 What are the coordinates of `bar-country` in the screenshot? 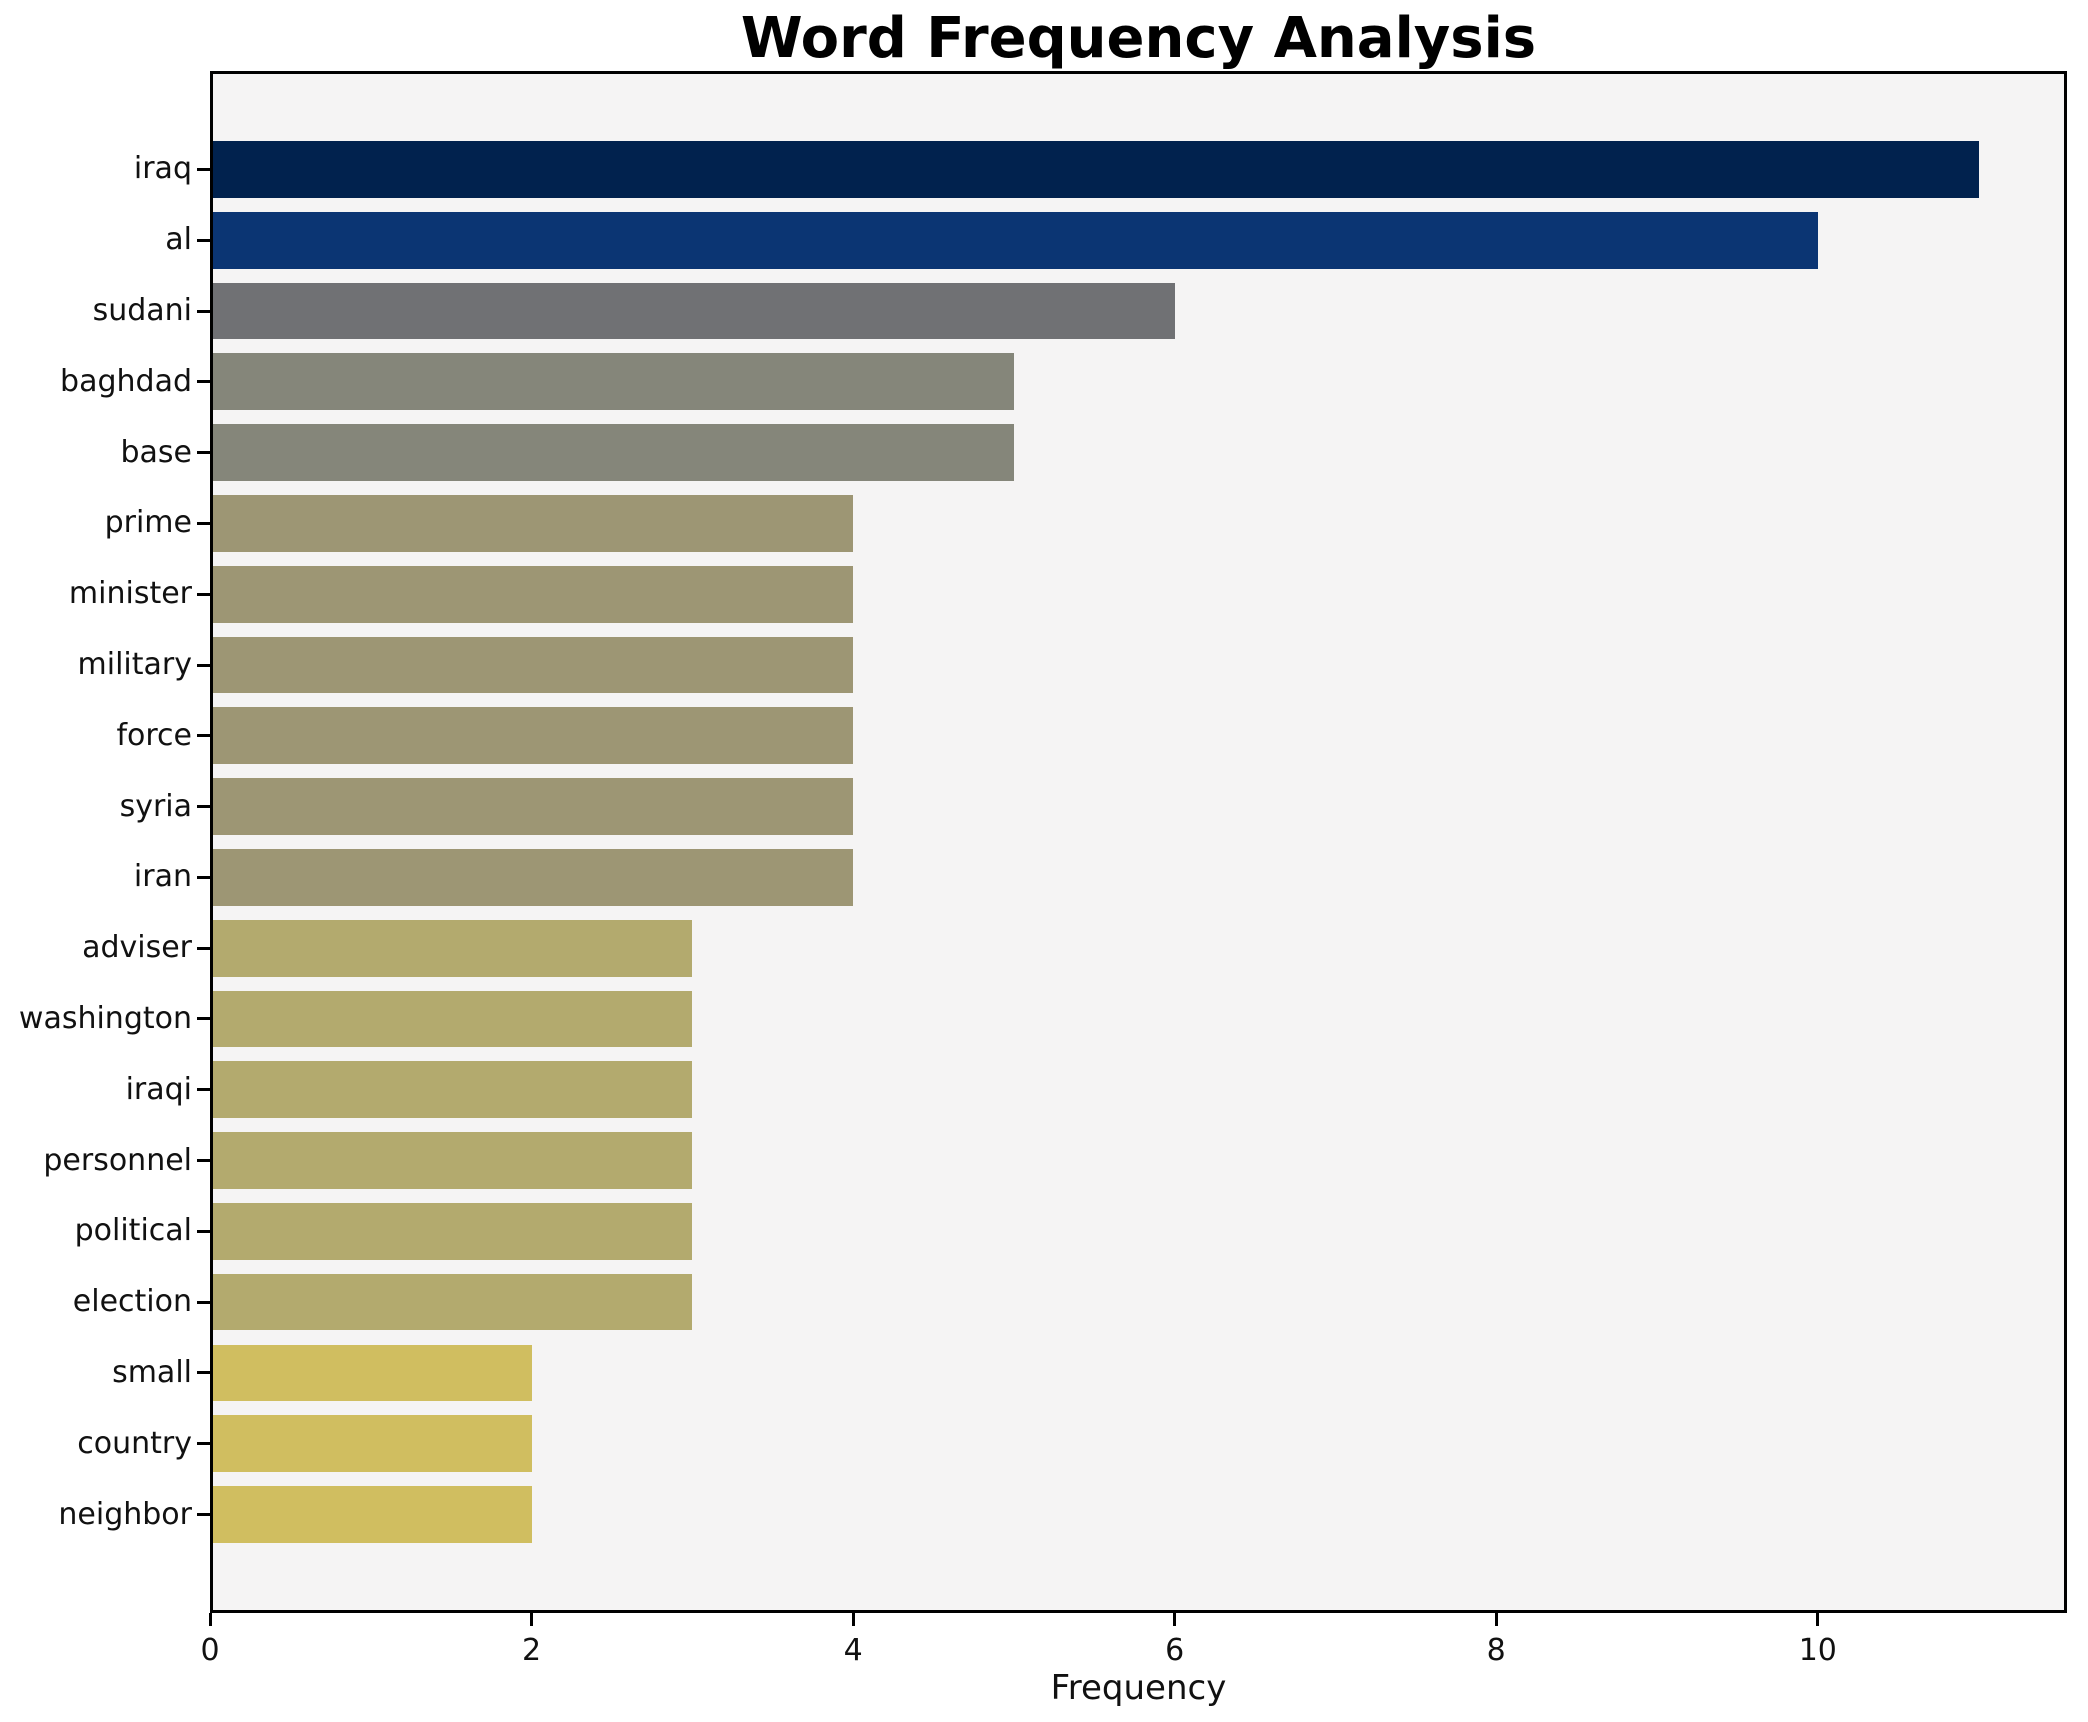 It's located at (371, 1444).